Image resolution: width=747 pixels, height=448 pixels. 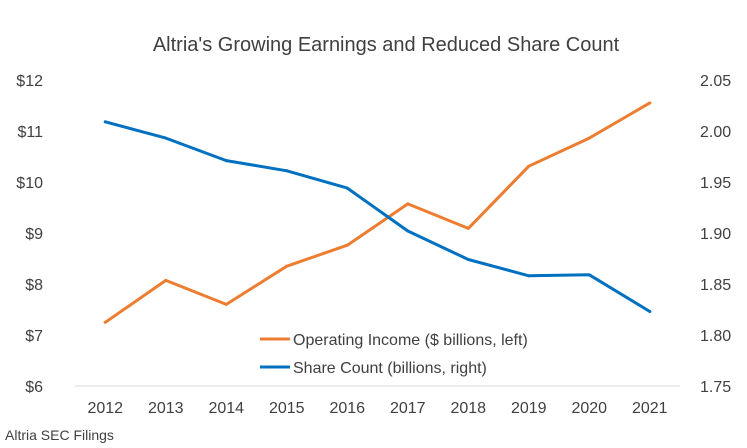 What do you see at coordinates (715, 387) in the screenshot?
I see `right-tick-label: 1.75` at bounding box center [715, 387].